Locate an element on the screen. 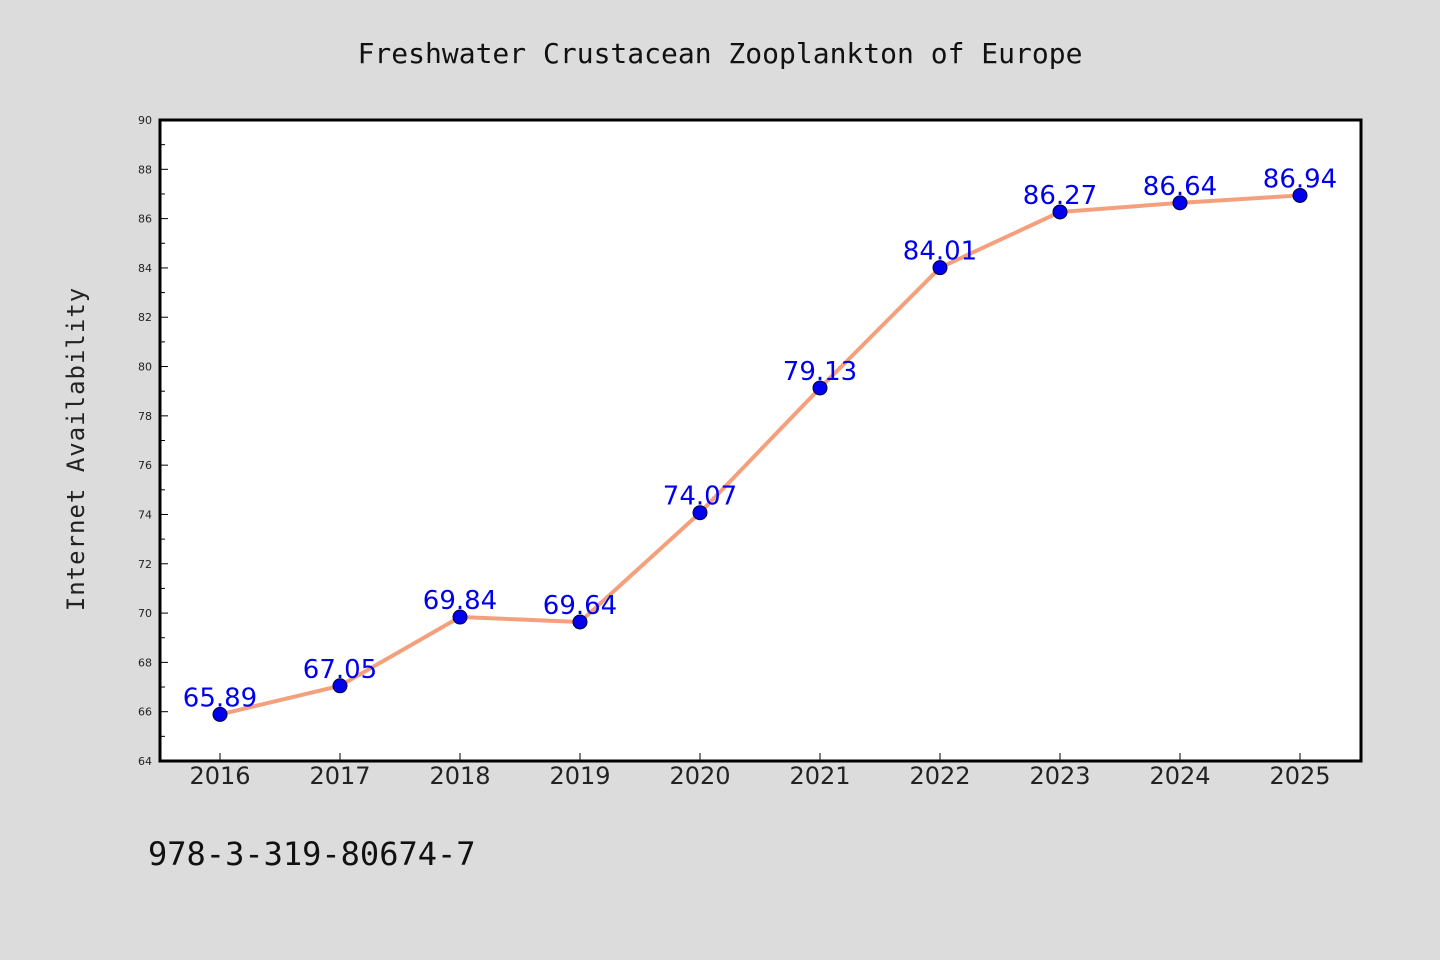 The height and width of the screenshot is (960, 1440). footer-code: 978-3-319-80674-7 is located at coordinates (312, 854).